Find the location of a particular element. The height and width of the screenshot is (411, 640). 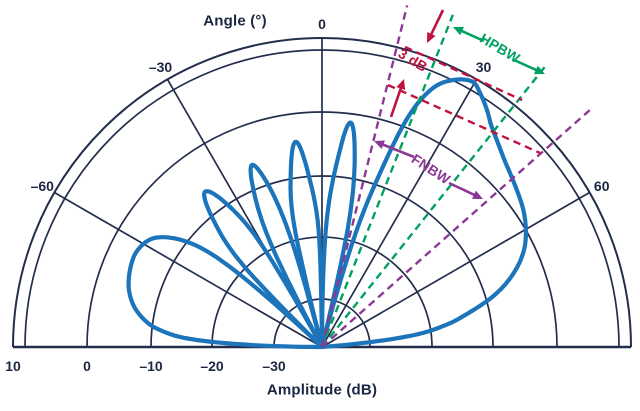

angle-axis-title: Angle (°) is located at coordinates (235, 21).